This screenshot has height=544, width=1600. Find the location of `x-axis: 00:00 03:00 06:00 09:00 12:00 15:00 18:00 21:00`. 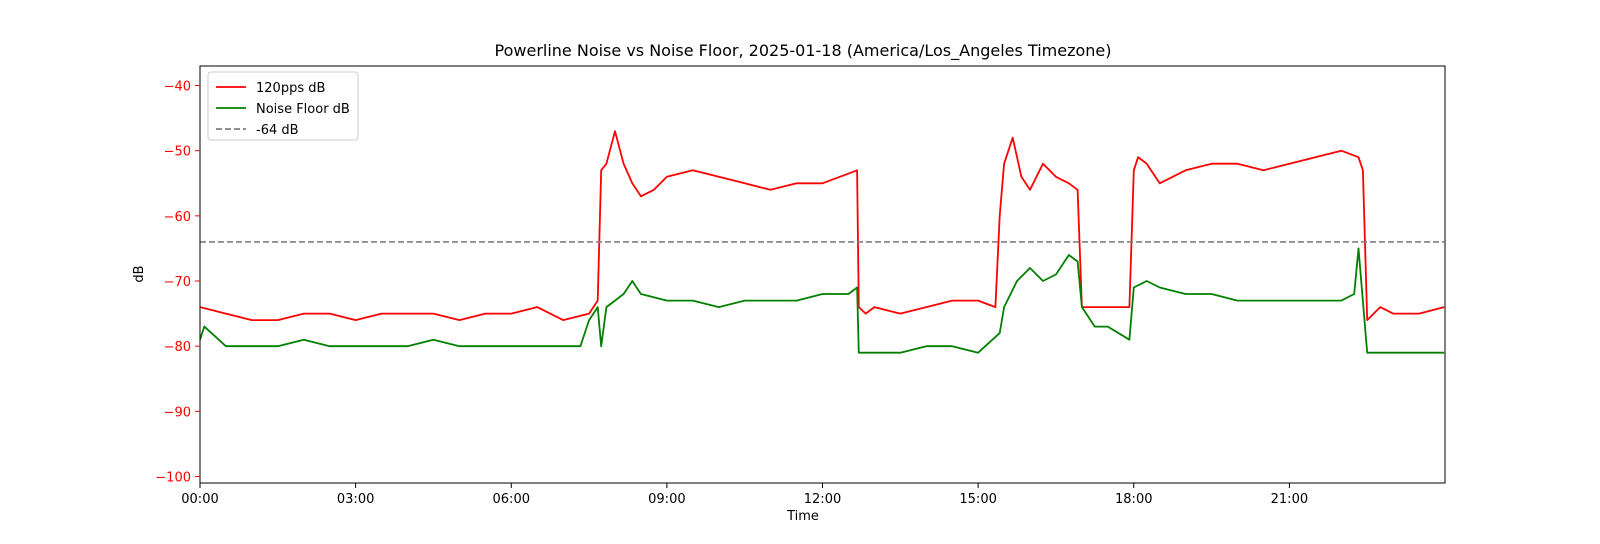

x-axis: 00:00 03:00 06:00 09:00 12:00 15:00 18:00 21:00 is located at coordinates (744, 495).